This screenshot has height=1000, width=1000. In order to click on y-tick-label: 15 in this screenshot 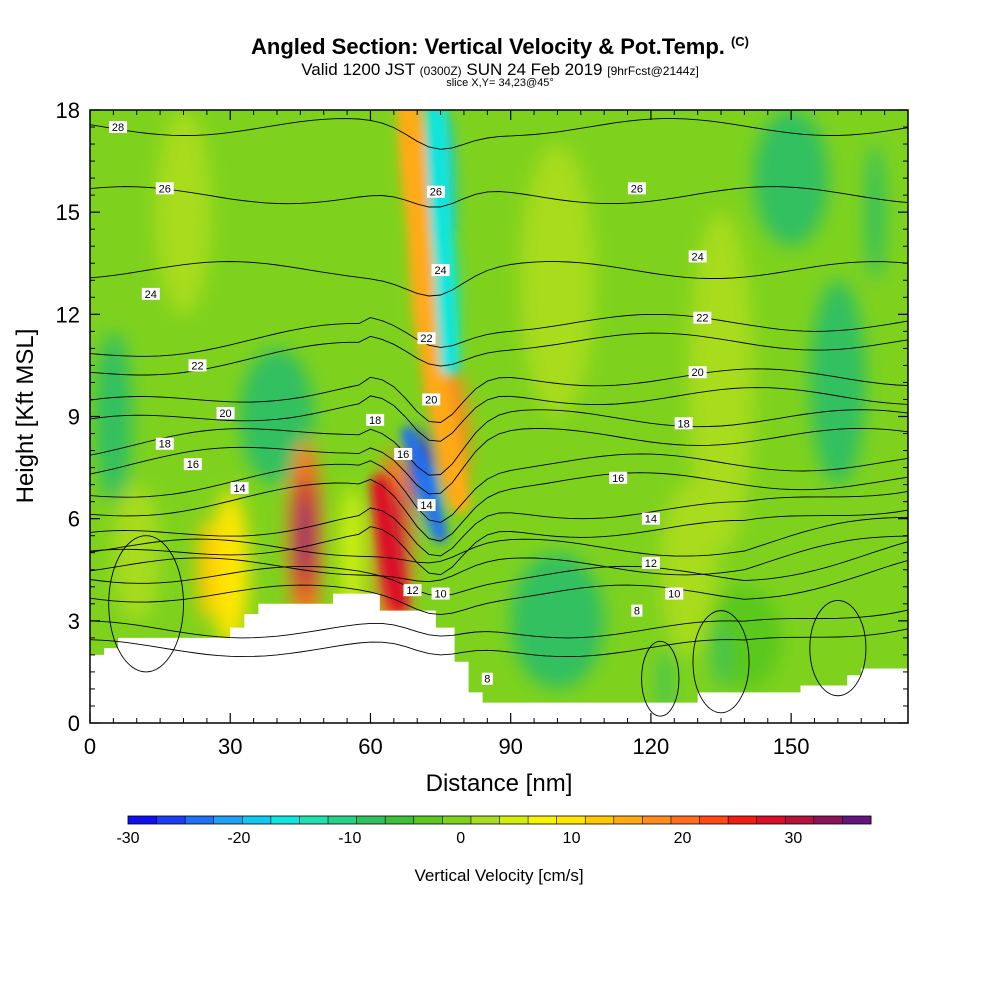, I will do `click(68, 212)`.